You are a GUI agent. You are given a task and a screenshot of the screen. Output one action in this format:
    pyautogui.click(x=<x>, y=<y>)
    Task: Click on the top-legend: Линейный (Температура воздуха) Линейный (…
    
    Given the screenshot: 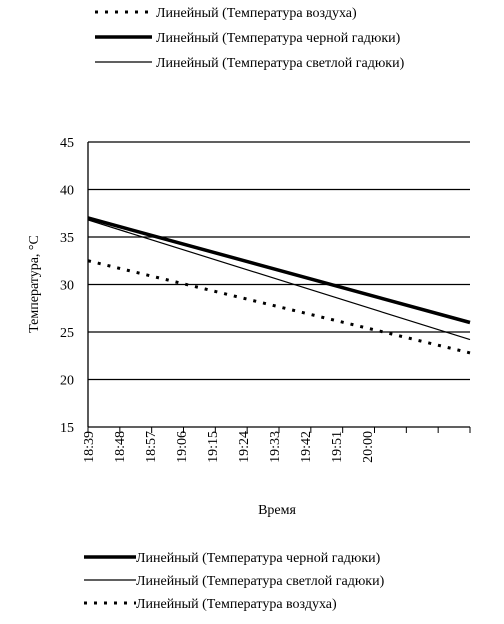 What is the action you would take?
    pyautogui.click(x=250, y=38)
    